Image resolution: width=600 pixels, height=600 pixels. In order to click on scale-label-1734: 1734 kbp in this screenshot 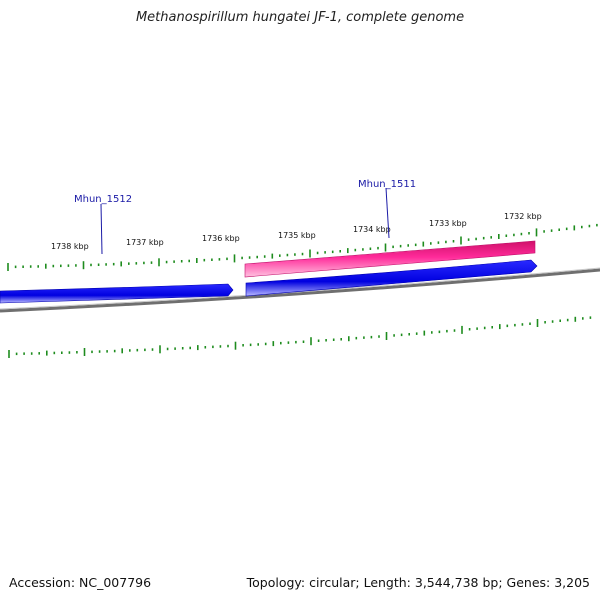, I will do `click(372, 229)`.